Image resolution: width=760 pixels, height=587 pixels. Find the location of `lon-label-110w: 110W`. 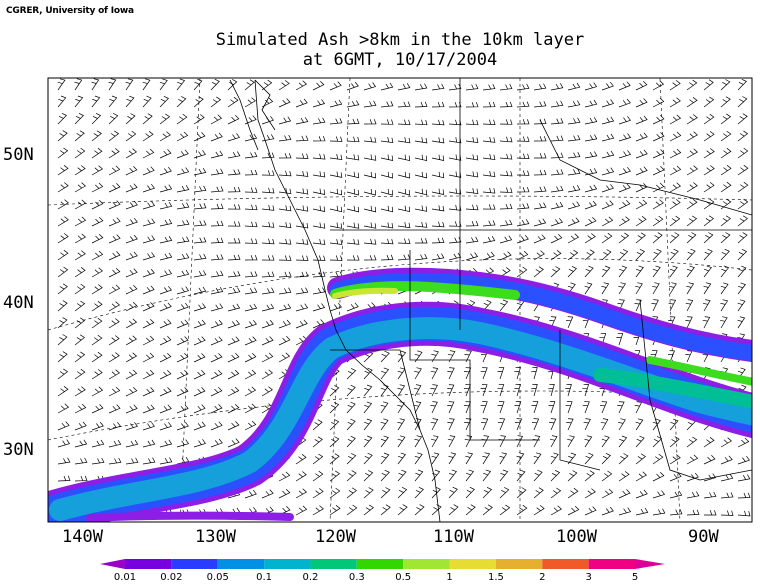

lon-label-110w: 110W is located at coordinates (453, 537).